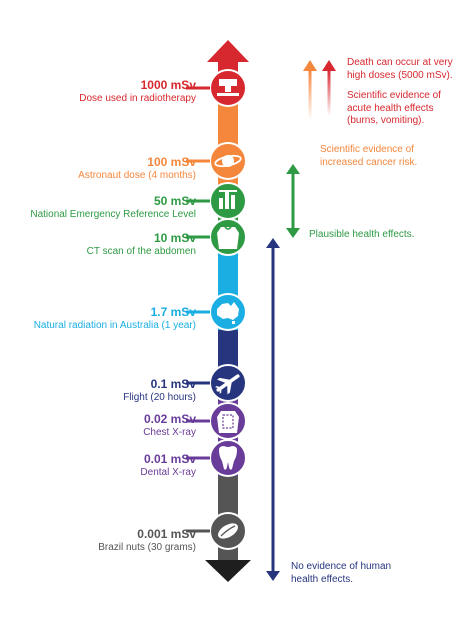 The height and width of the screenshot is (623, 474). Describe the element at coordinates (166, 534) in the screenshot. I see `level-value: 0.001 mSv` at that location.